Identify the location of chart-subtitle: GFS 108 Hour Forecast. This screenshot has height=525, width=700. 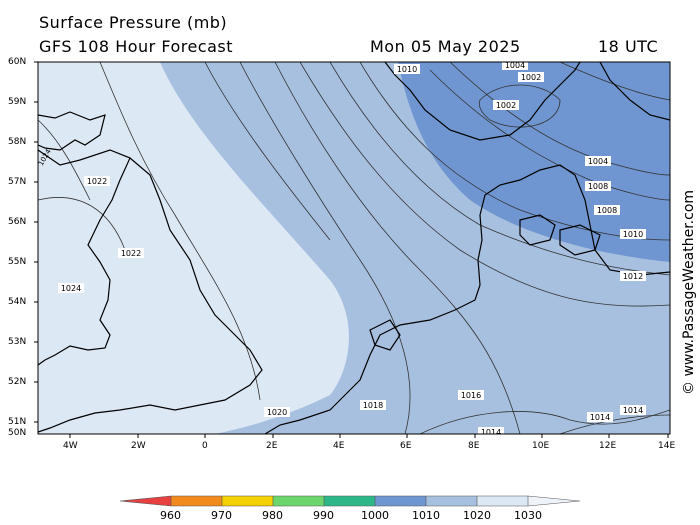
(136, 46).